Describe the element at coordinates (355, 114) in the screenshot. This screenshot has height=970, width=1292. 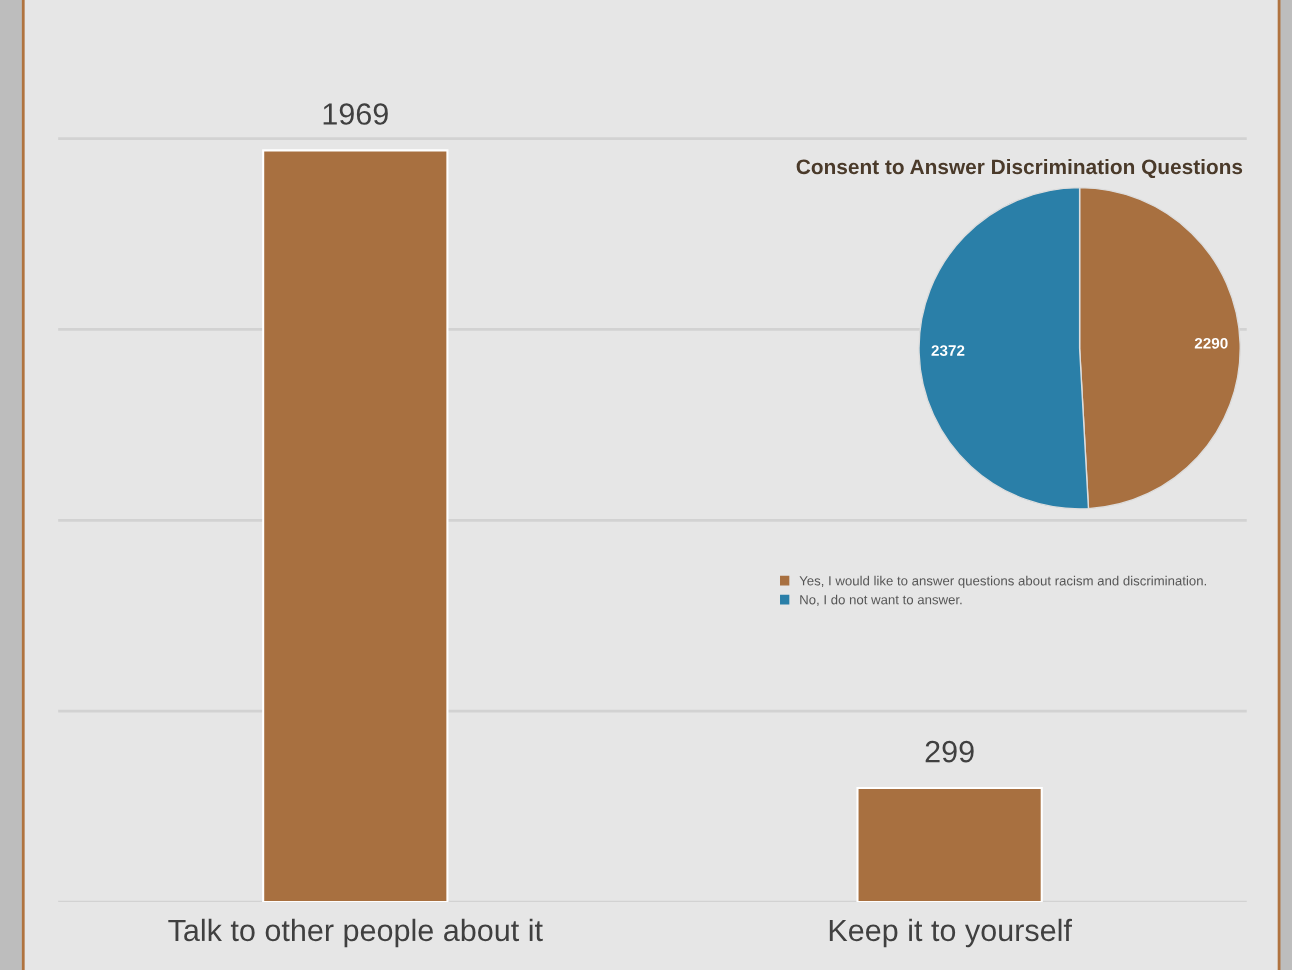
I see `data-label: 1969` at that location.